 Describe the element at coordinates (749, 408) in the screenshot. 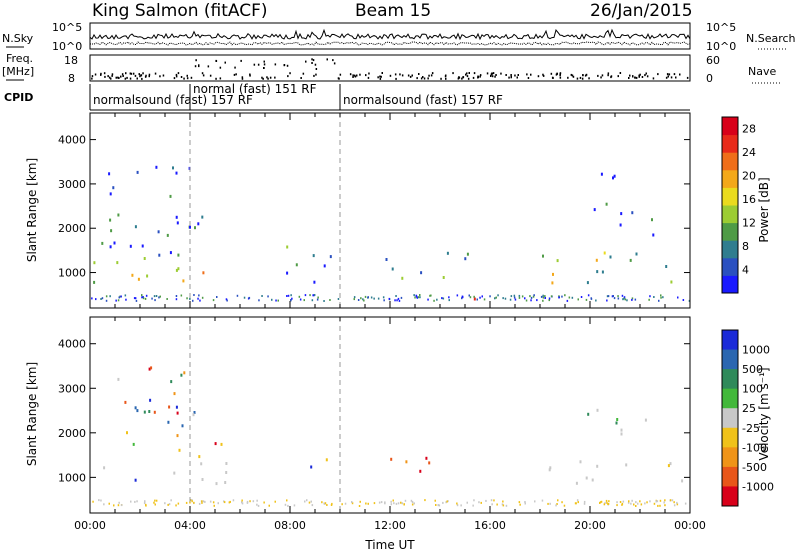

I see `colorbar-tick-label: 25` at that location.